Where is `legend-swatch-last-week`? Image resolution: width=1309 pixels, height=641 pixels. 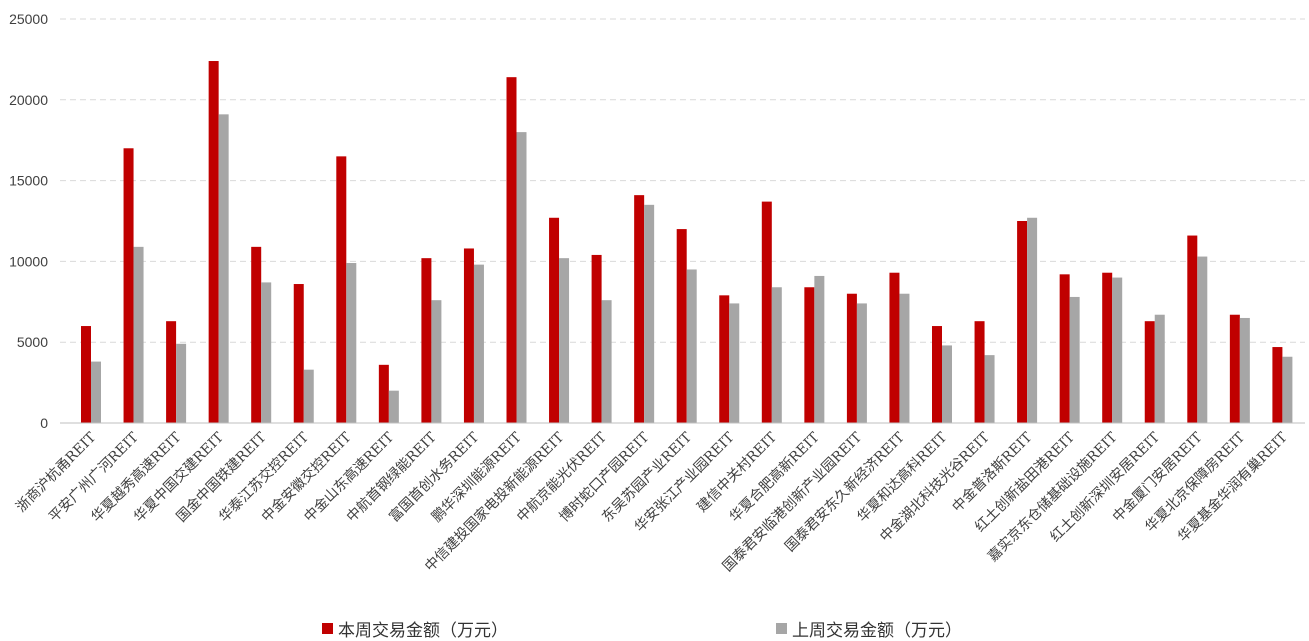 legend-swatch-last-week is located at coordinates (781, 628).